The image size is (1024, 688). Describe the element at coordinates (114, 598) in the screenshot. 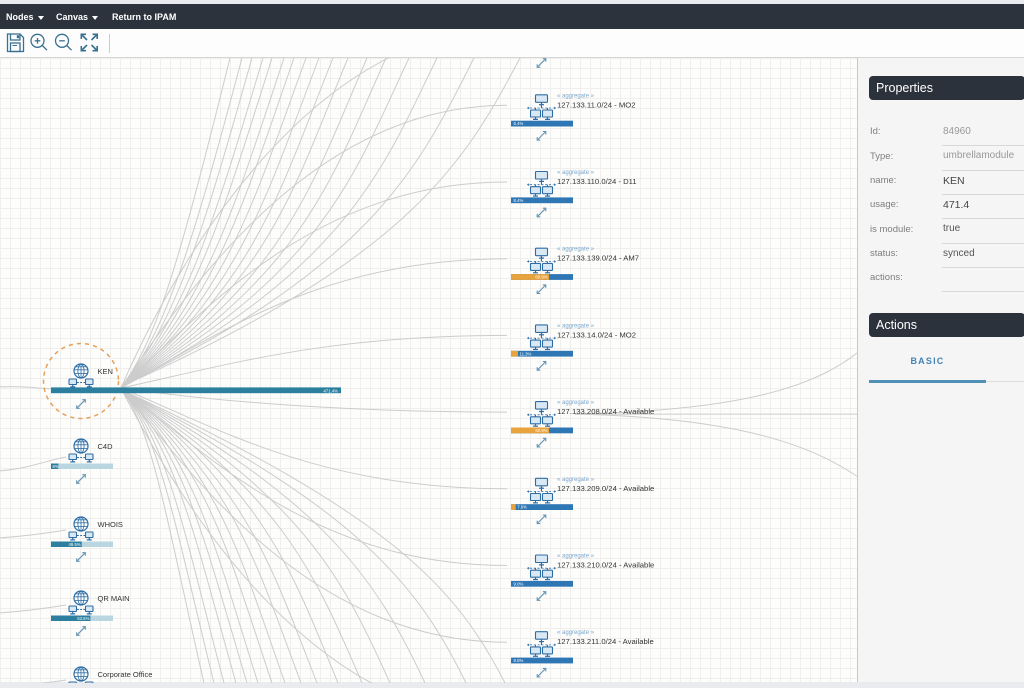

I see `svg-text: QR MAIN` at that location.